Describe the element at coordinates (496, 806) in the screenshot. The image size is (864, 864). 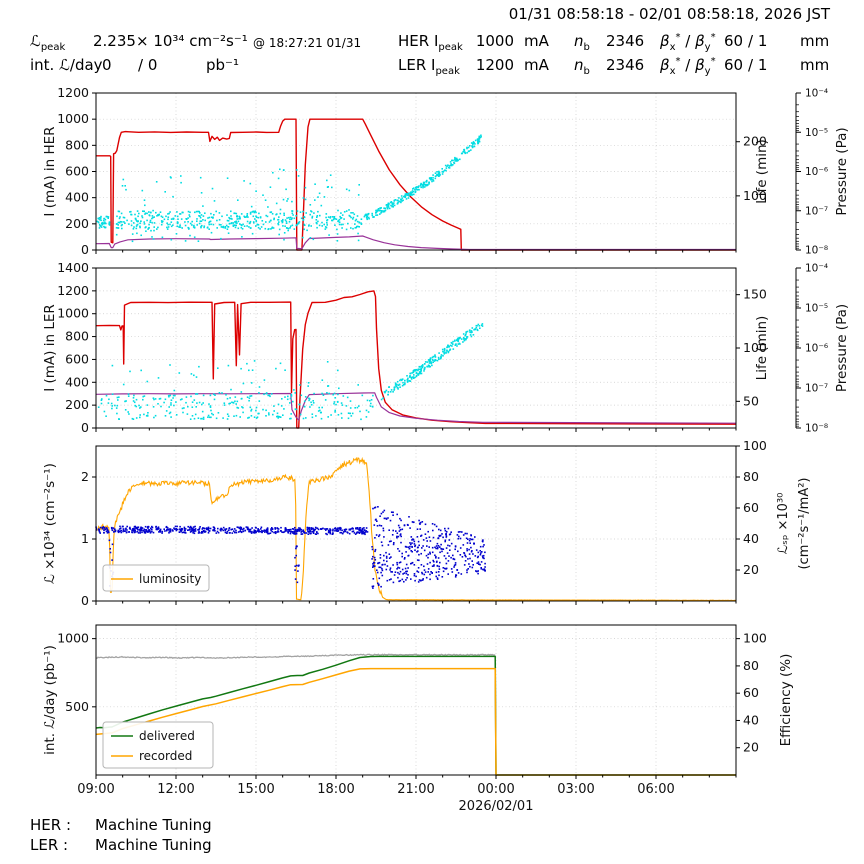
I see `x-date-label: 2026/02/01` at that location.